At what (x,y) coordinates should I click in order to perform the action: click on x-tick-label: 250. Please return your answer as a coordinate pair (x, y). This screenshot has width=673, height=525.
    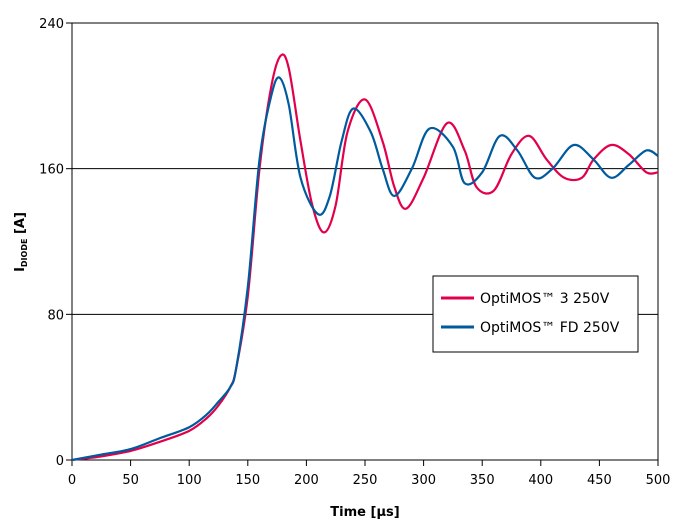
    Looking at the image, I should click on (365, 480).